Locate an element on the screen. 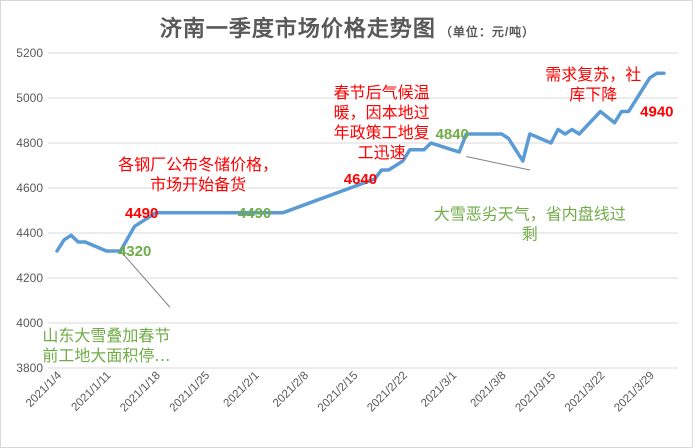 Image resolution: width=693 pixels, height=448 pixels. x-tick-label: 2021/1/25 is located at coordinates (190, 392).